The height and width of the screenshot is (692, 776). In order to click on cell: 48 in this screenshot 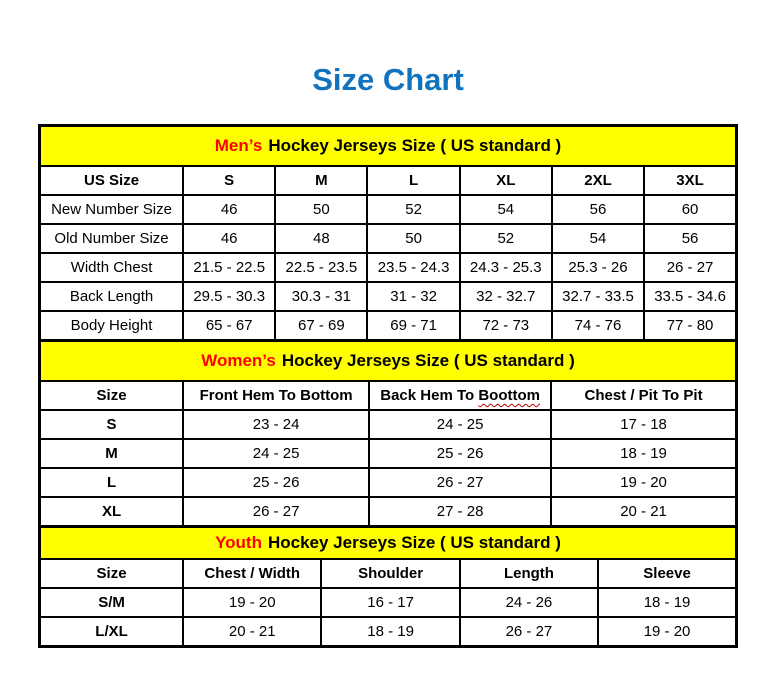, I will do `click(321, 238)`.